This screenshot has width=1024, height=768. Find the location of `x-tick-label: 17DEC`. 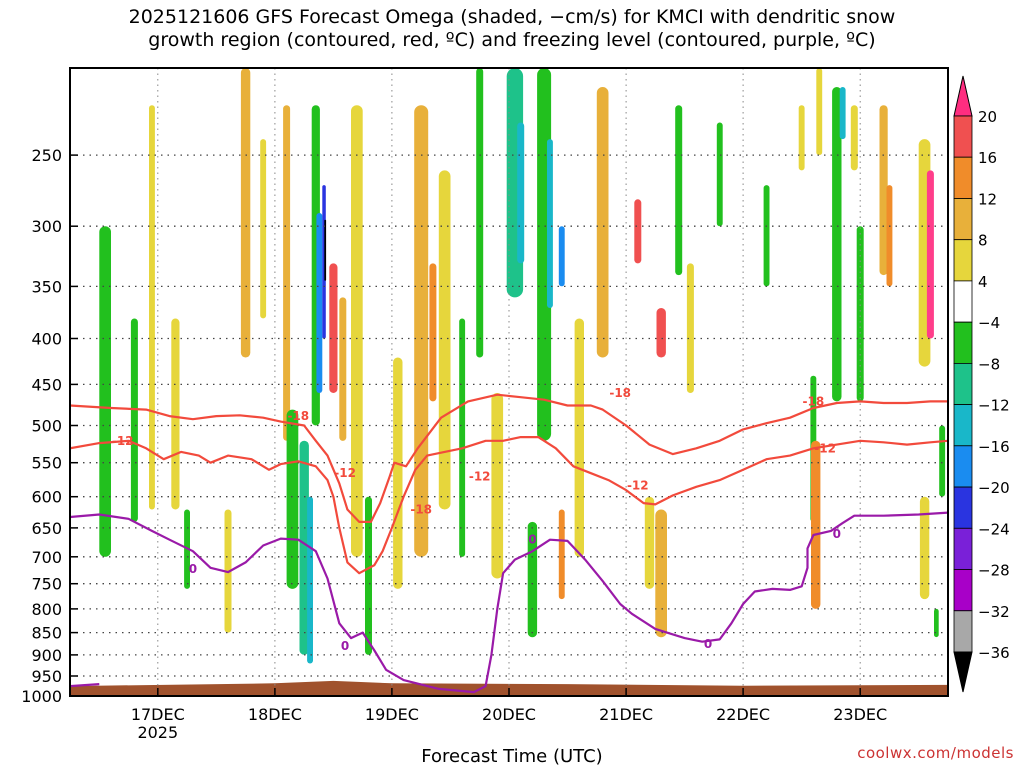

x-tick-label: 17DEC is located at coordinates (158, 714).